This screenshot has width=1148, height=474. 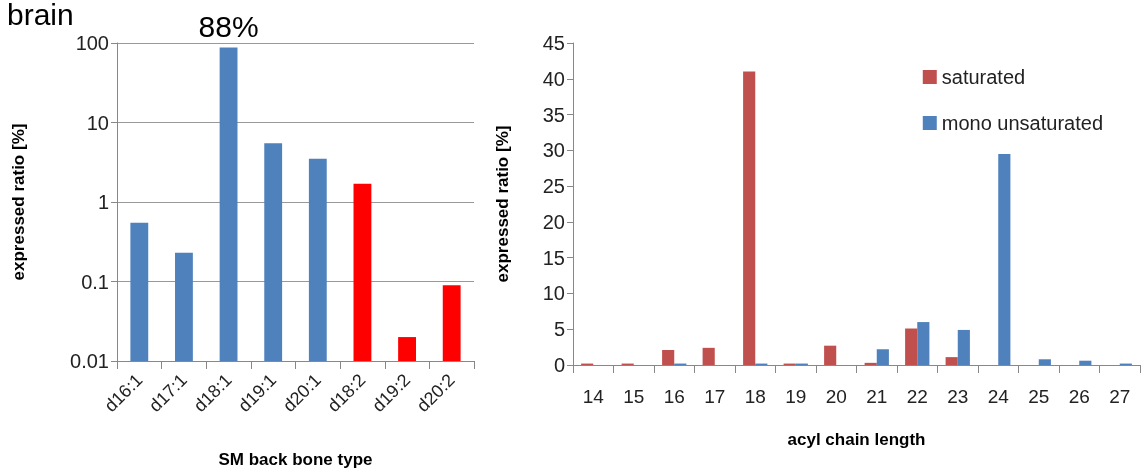 What do you see at coordinates (295, 459) in the screenshot?
I see `x-axis-title: SM back bone type` at bounding box center [295, 459].